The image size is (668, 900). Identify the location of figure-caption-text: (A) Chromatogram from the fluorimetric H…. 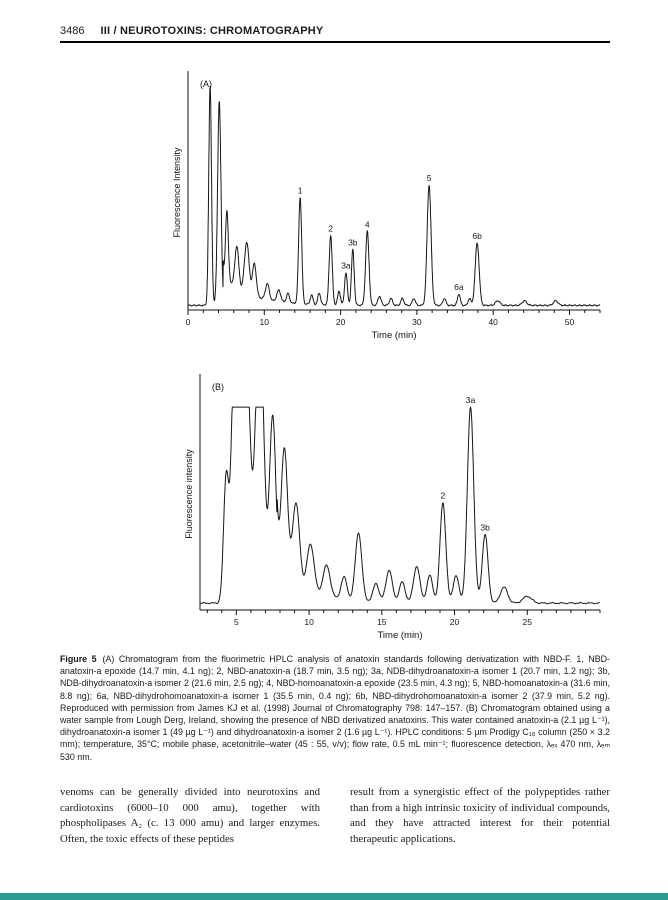
(335, 708).